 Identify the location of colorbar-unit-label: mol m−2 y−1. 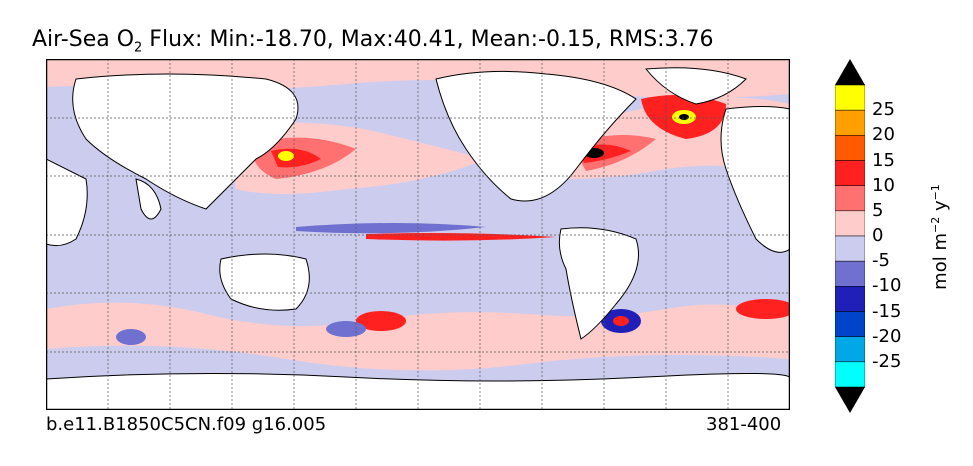
(940, 237).